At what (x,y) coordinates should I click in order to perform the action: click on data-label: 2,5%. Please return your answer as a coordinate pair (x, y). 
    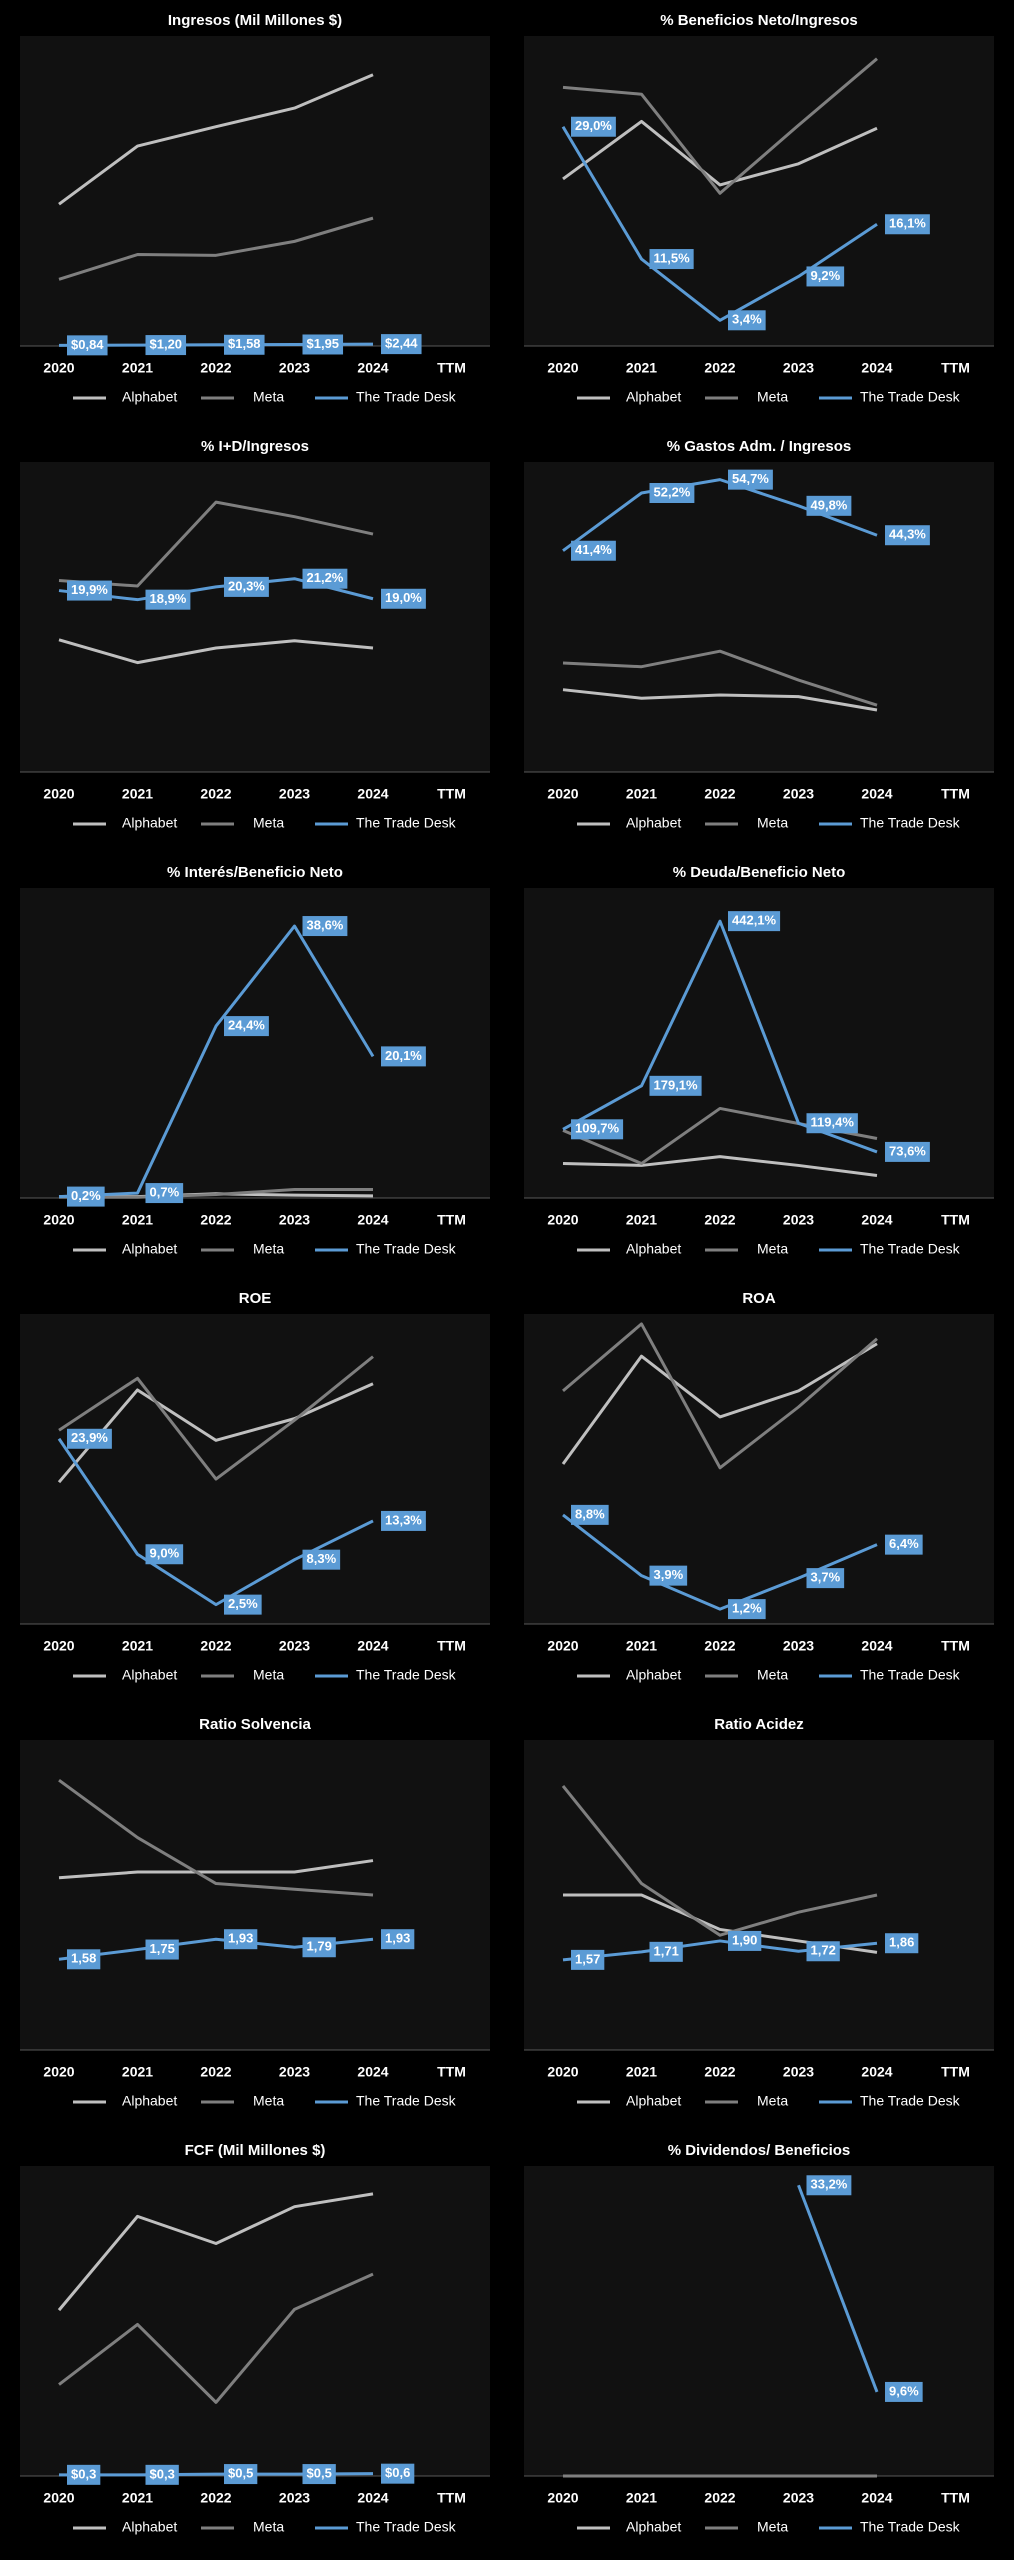
    Looking at the image, I should click on (243, 1603).